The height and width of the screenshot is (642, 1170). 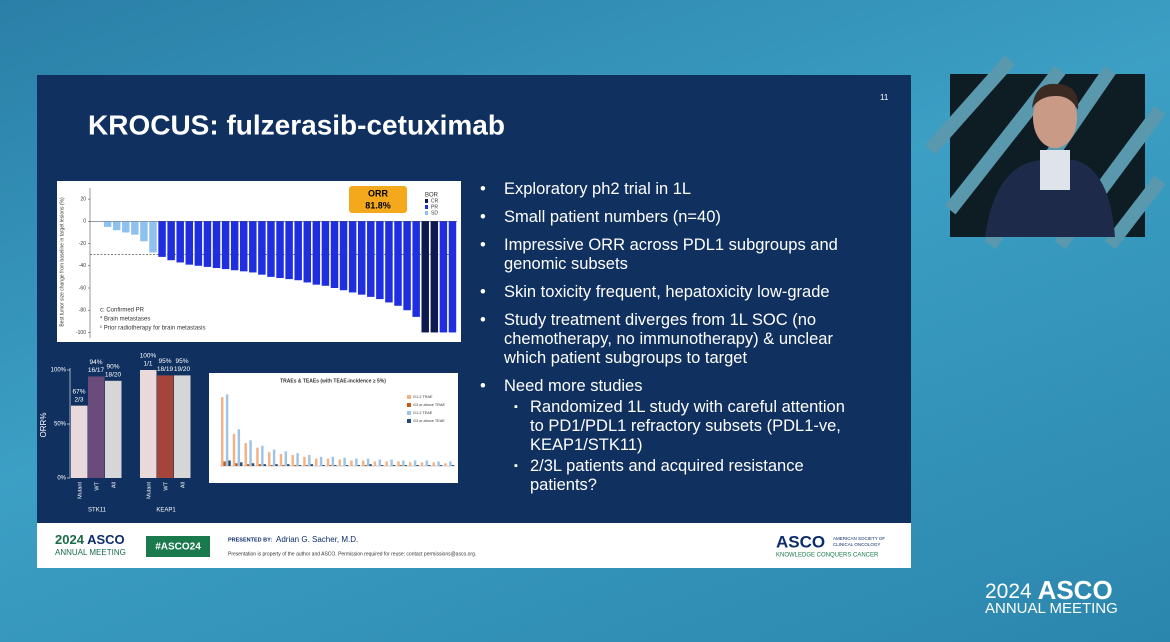 I want to click on y-tick-label: -80, so click(x=82, y=311).